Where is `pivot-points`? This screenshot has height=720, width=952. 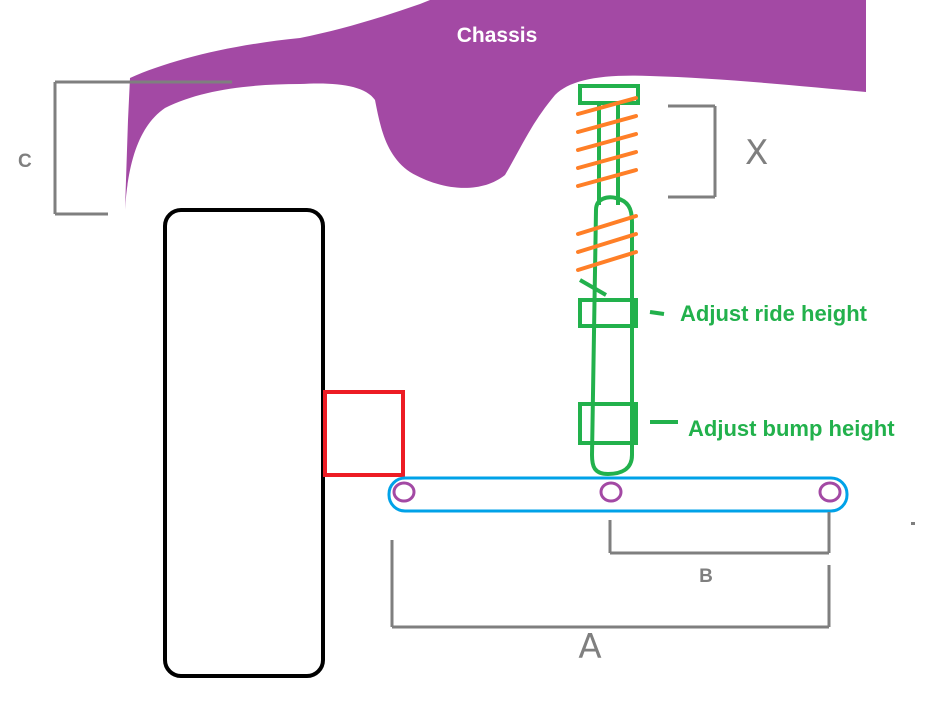 pivot-points is located at coordinates (617, 492).